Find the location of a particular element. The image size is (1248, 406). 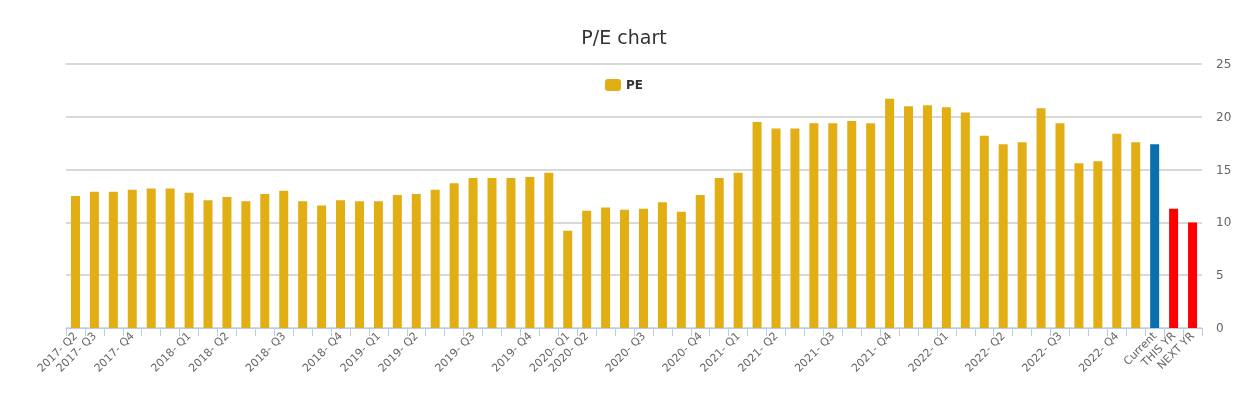

y-tick-label: 5 is located at coordinates (1220, 275).